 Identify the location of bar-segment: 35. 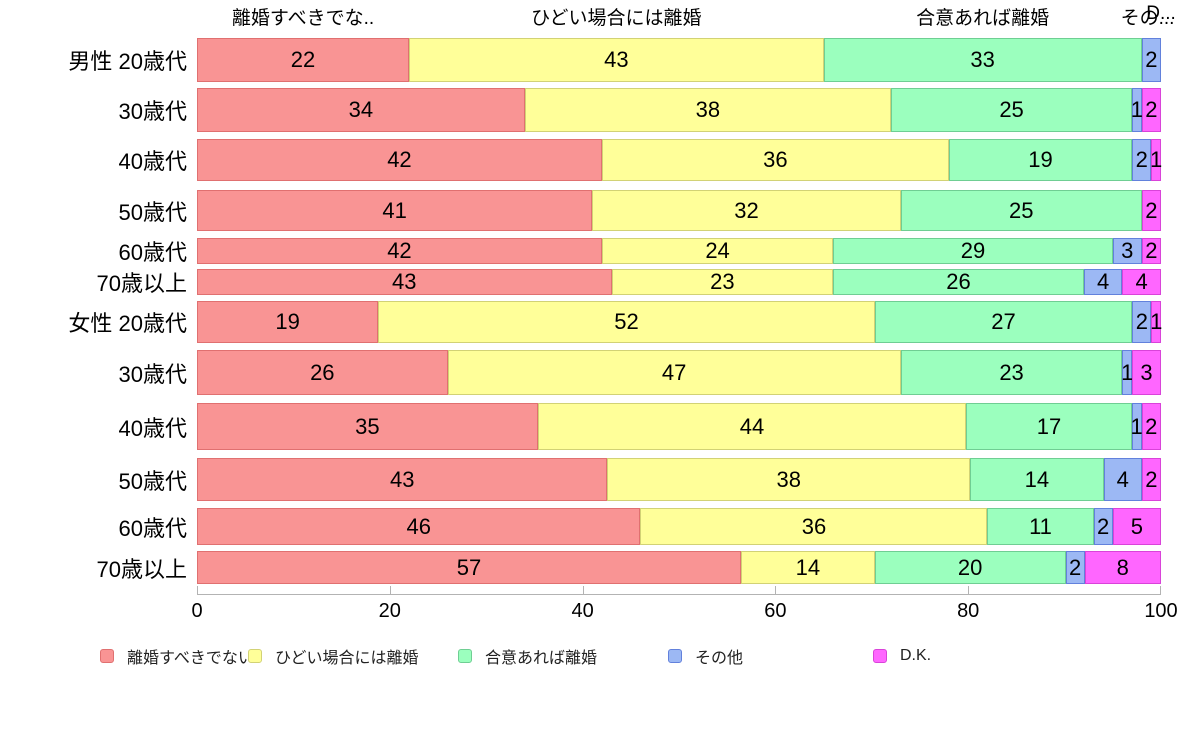
(367, 426).